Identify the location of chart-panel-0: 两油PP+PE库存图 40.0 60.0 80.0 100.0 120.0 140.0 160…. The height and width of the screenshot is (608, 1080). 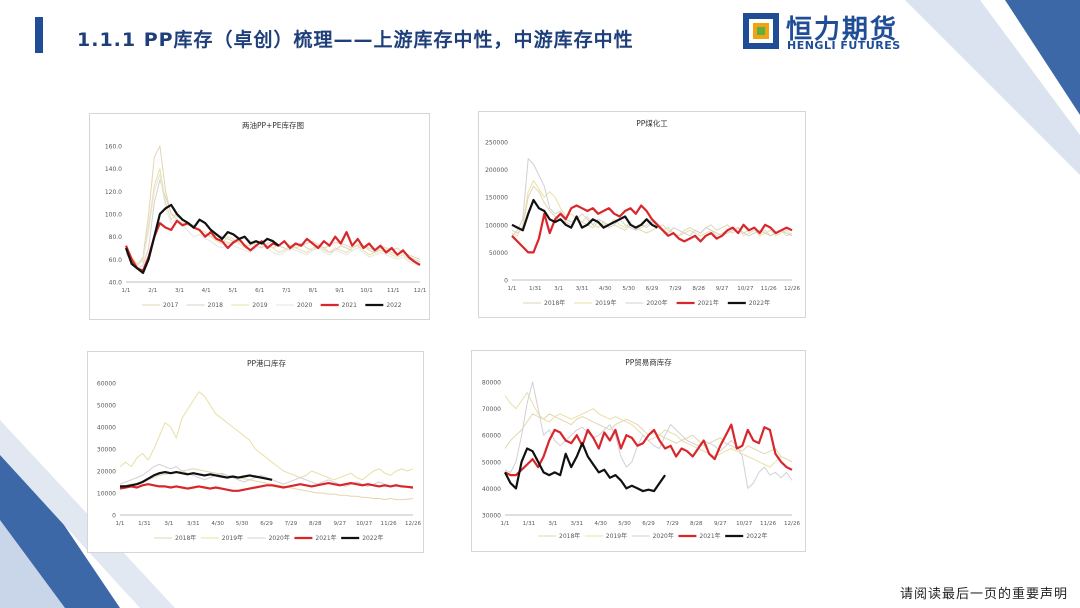
(259, 216).